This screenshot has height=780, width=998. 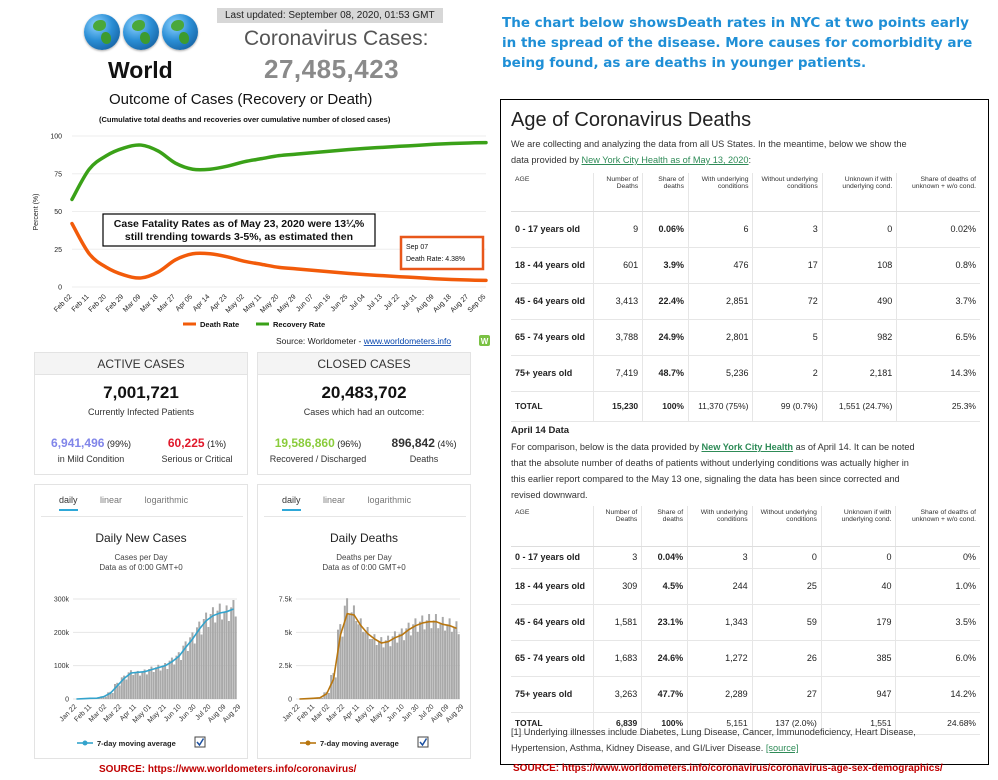 I want to click on recovered-value: 19,586,860, so click(x=304, y=443).